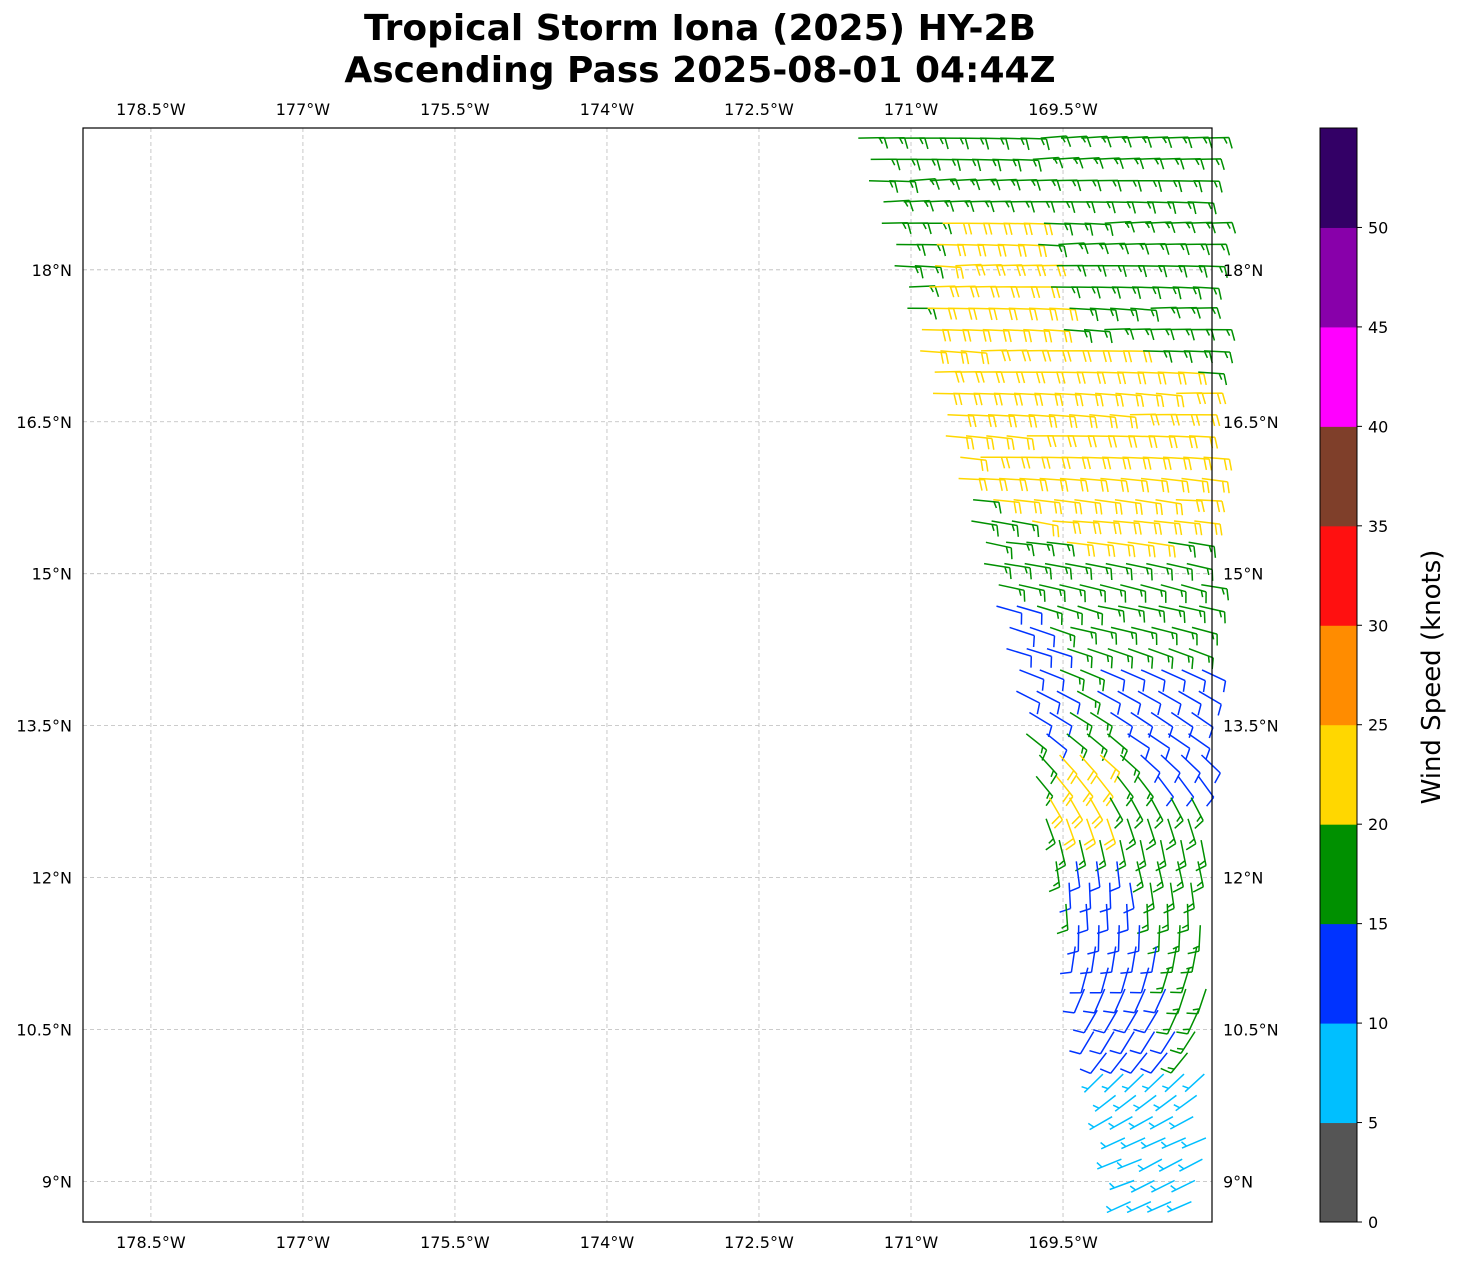  Describe the element at coordinates (44, 726) in the screenshot. I see `lat-tick-label-left: 13.5°N` at that location.